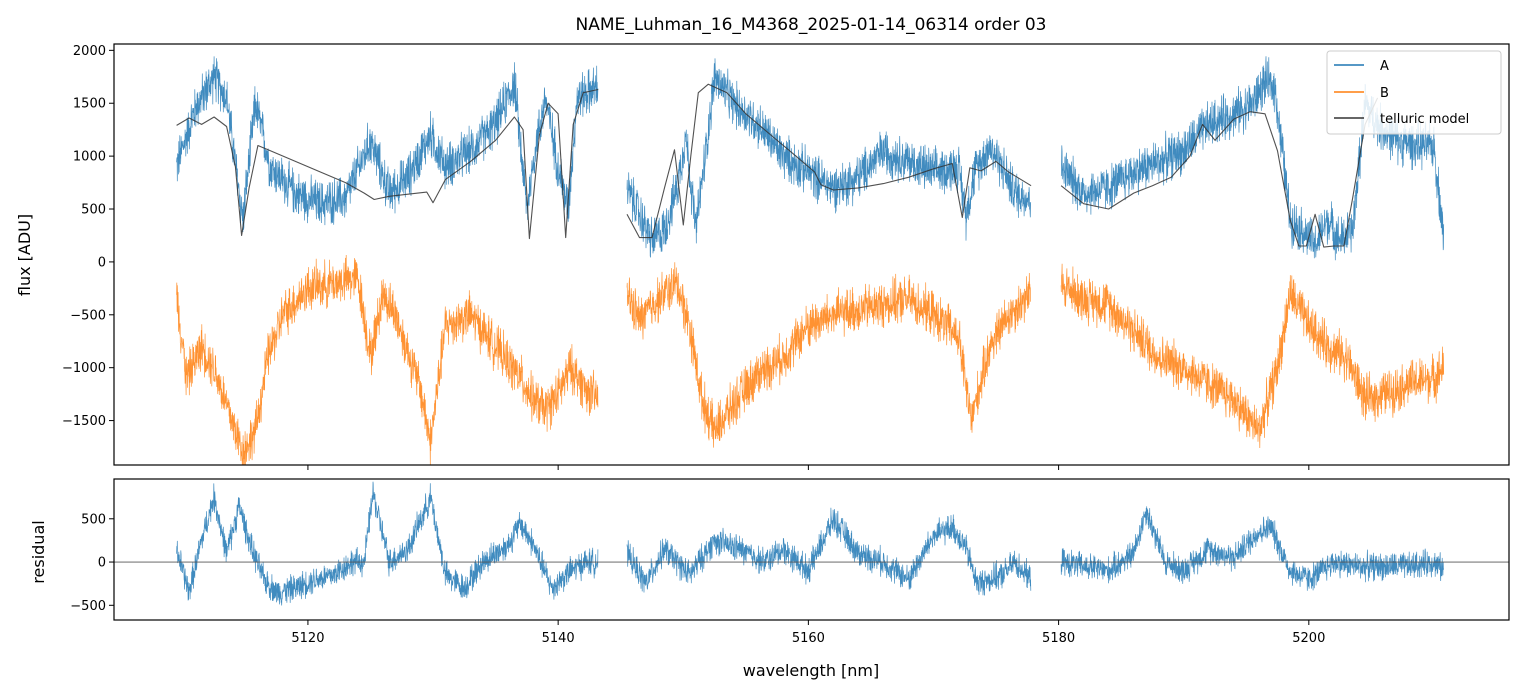  I want to click on x-tick-label: 5120, so click(307, 638).